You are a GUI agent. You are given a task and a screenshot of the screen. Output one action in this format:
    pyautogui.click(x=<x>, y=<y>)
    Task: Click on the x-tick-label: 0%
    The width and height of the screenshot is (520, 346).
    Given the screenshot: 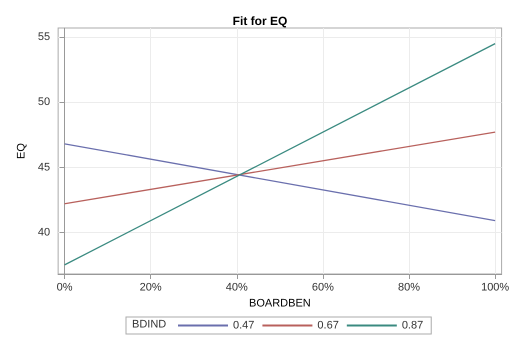 What is the action you would take?
    pyautogui.click(x=64, y=288)
    